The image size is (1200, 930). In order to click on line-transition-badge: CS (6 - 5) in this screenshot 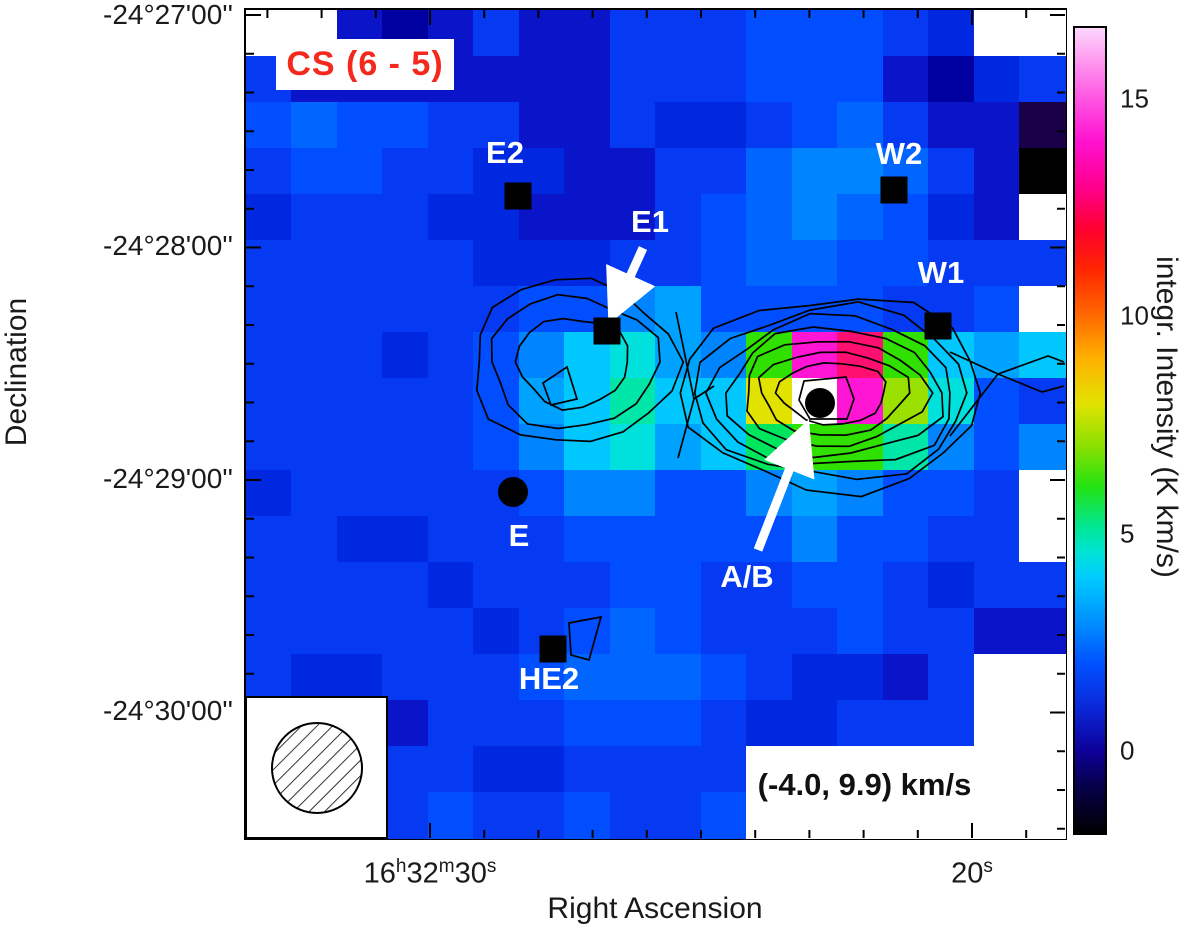, I will do `click(365, 64)`.